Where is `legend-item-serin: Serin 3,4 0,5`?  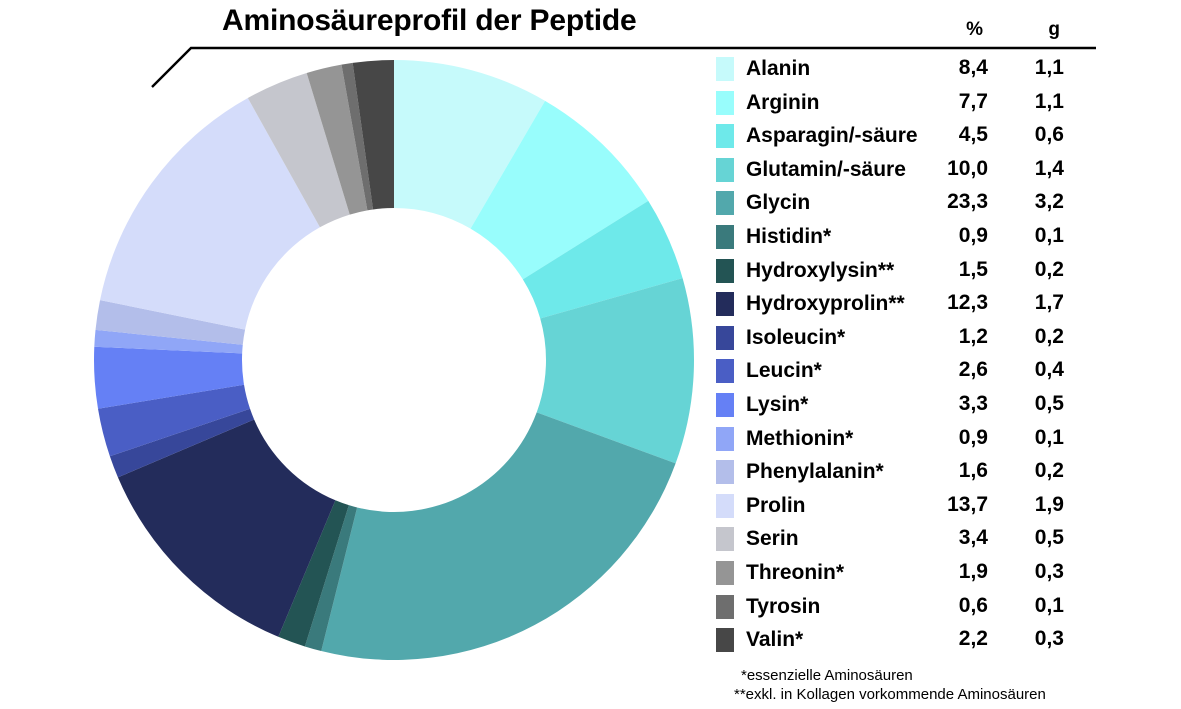 legend-item-serin: Serin 3,4 0,5 is located at coordinates (896, 543).